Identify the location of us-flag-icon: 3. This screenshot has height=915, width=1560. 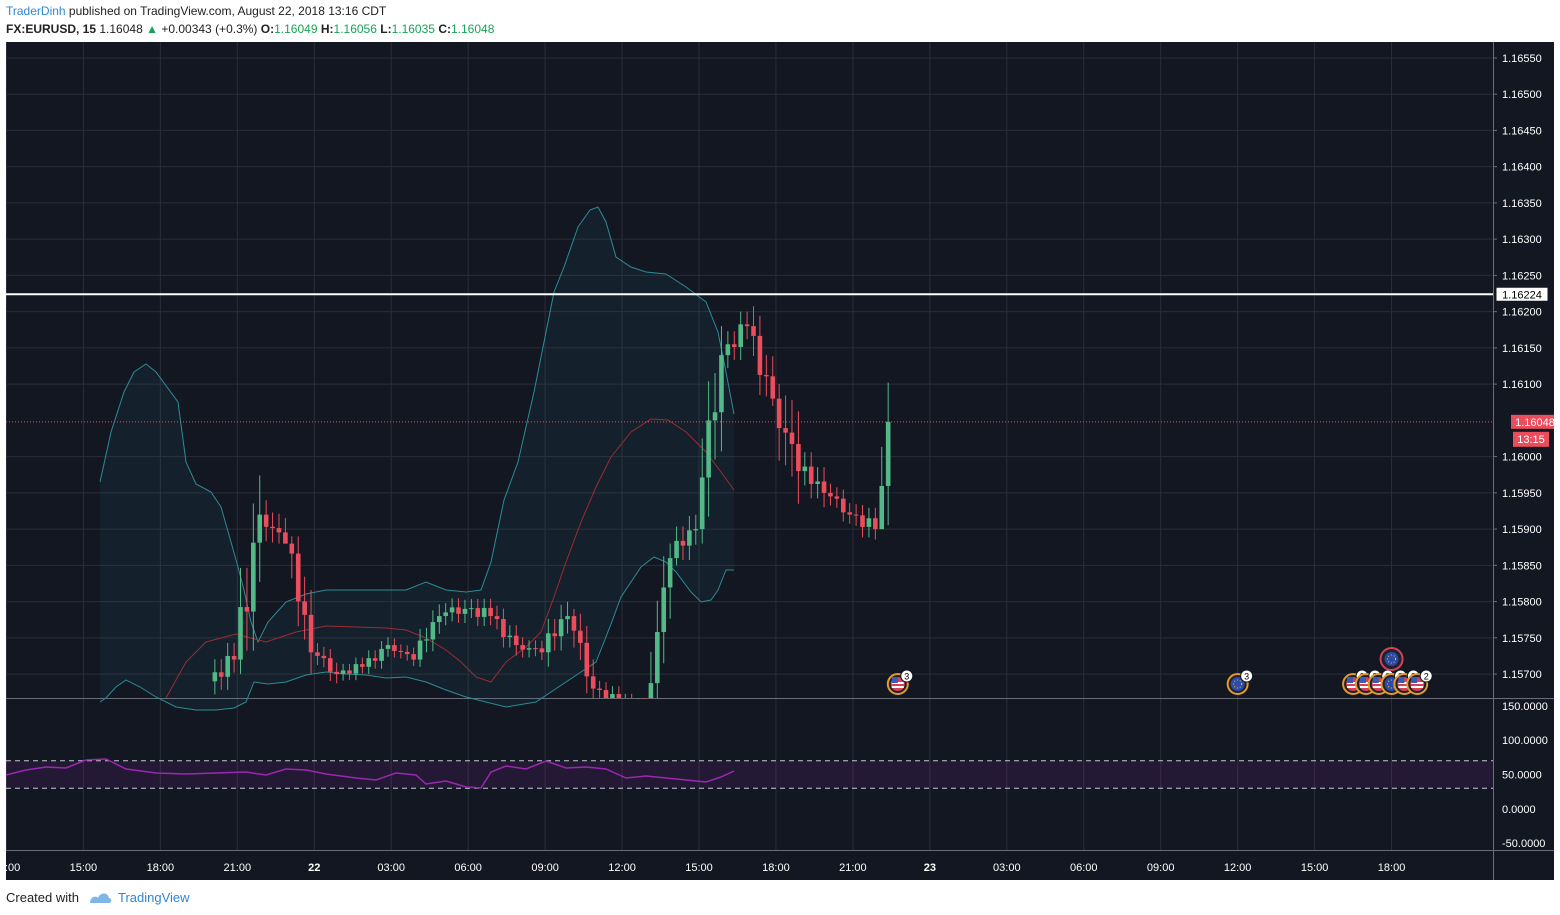
(900, 682).